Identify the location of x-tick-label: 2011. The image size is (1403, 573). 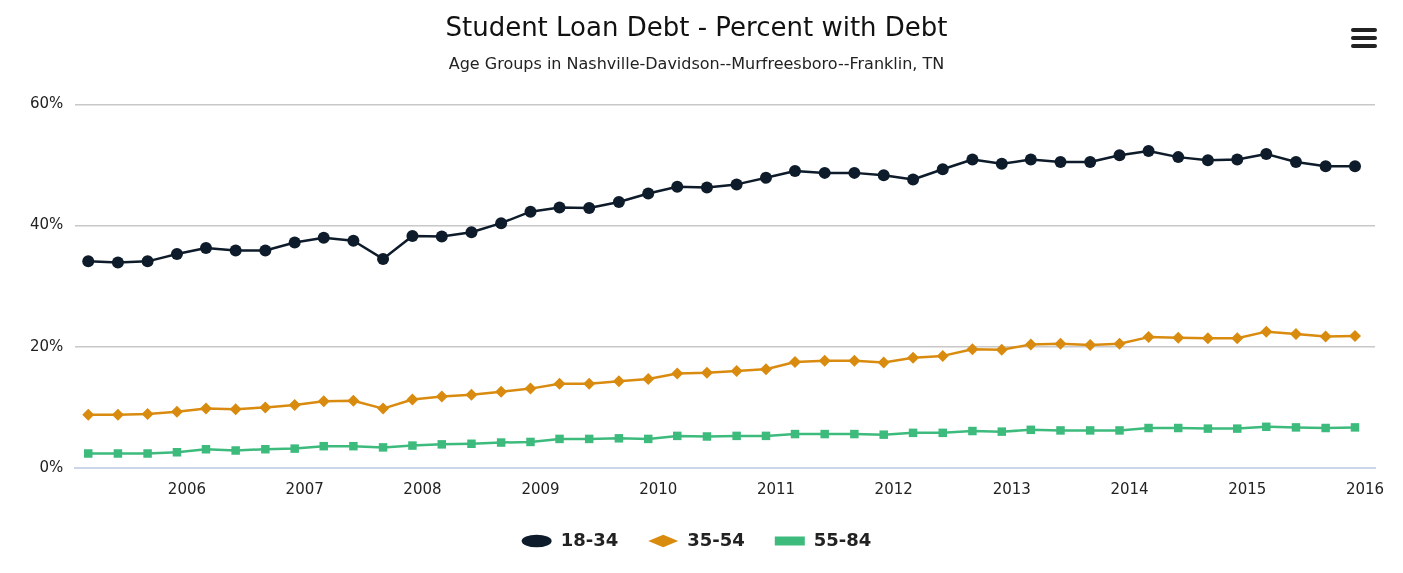
(776, 488).